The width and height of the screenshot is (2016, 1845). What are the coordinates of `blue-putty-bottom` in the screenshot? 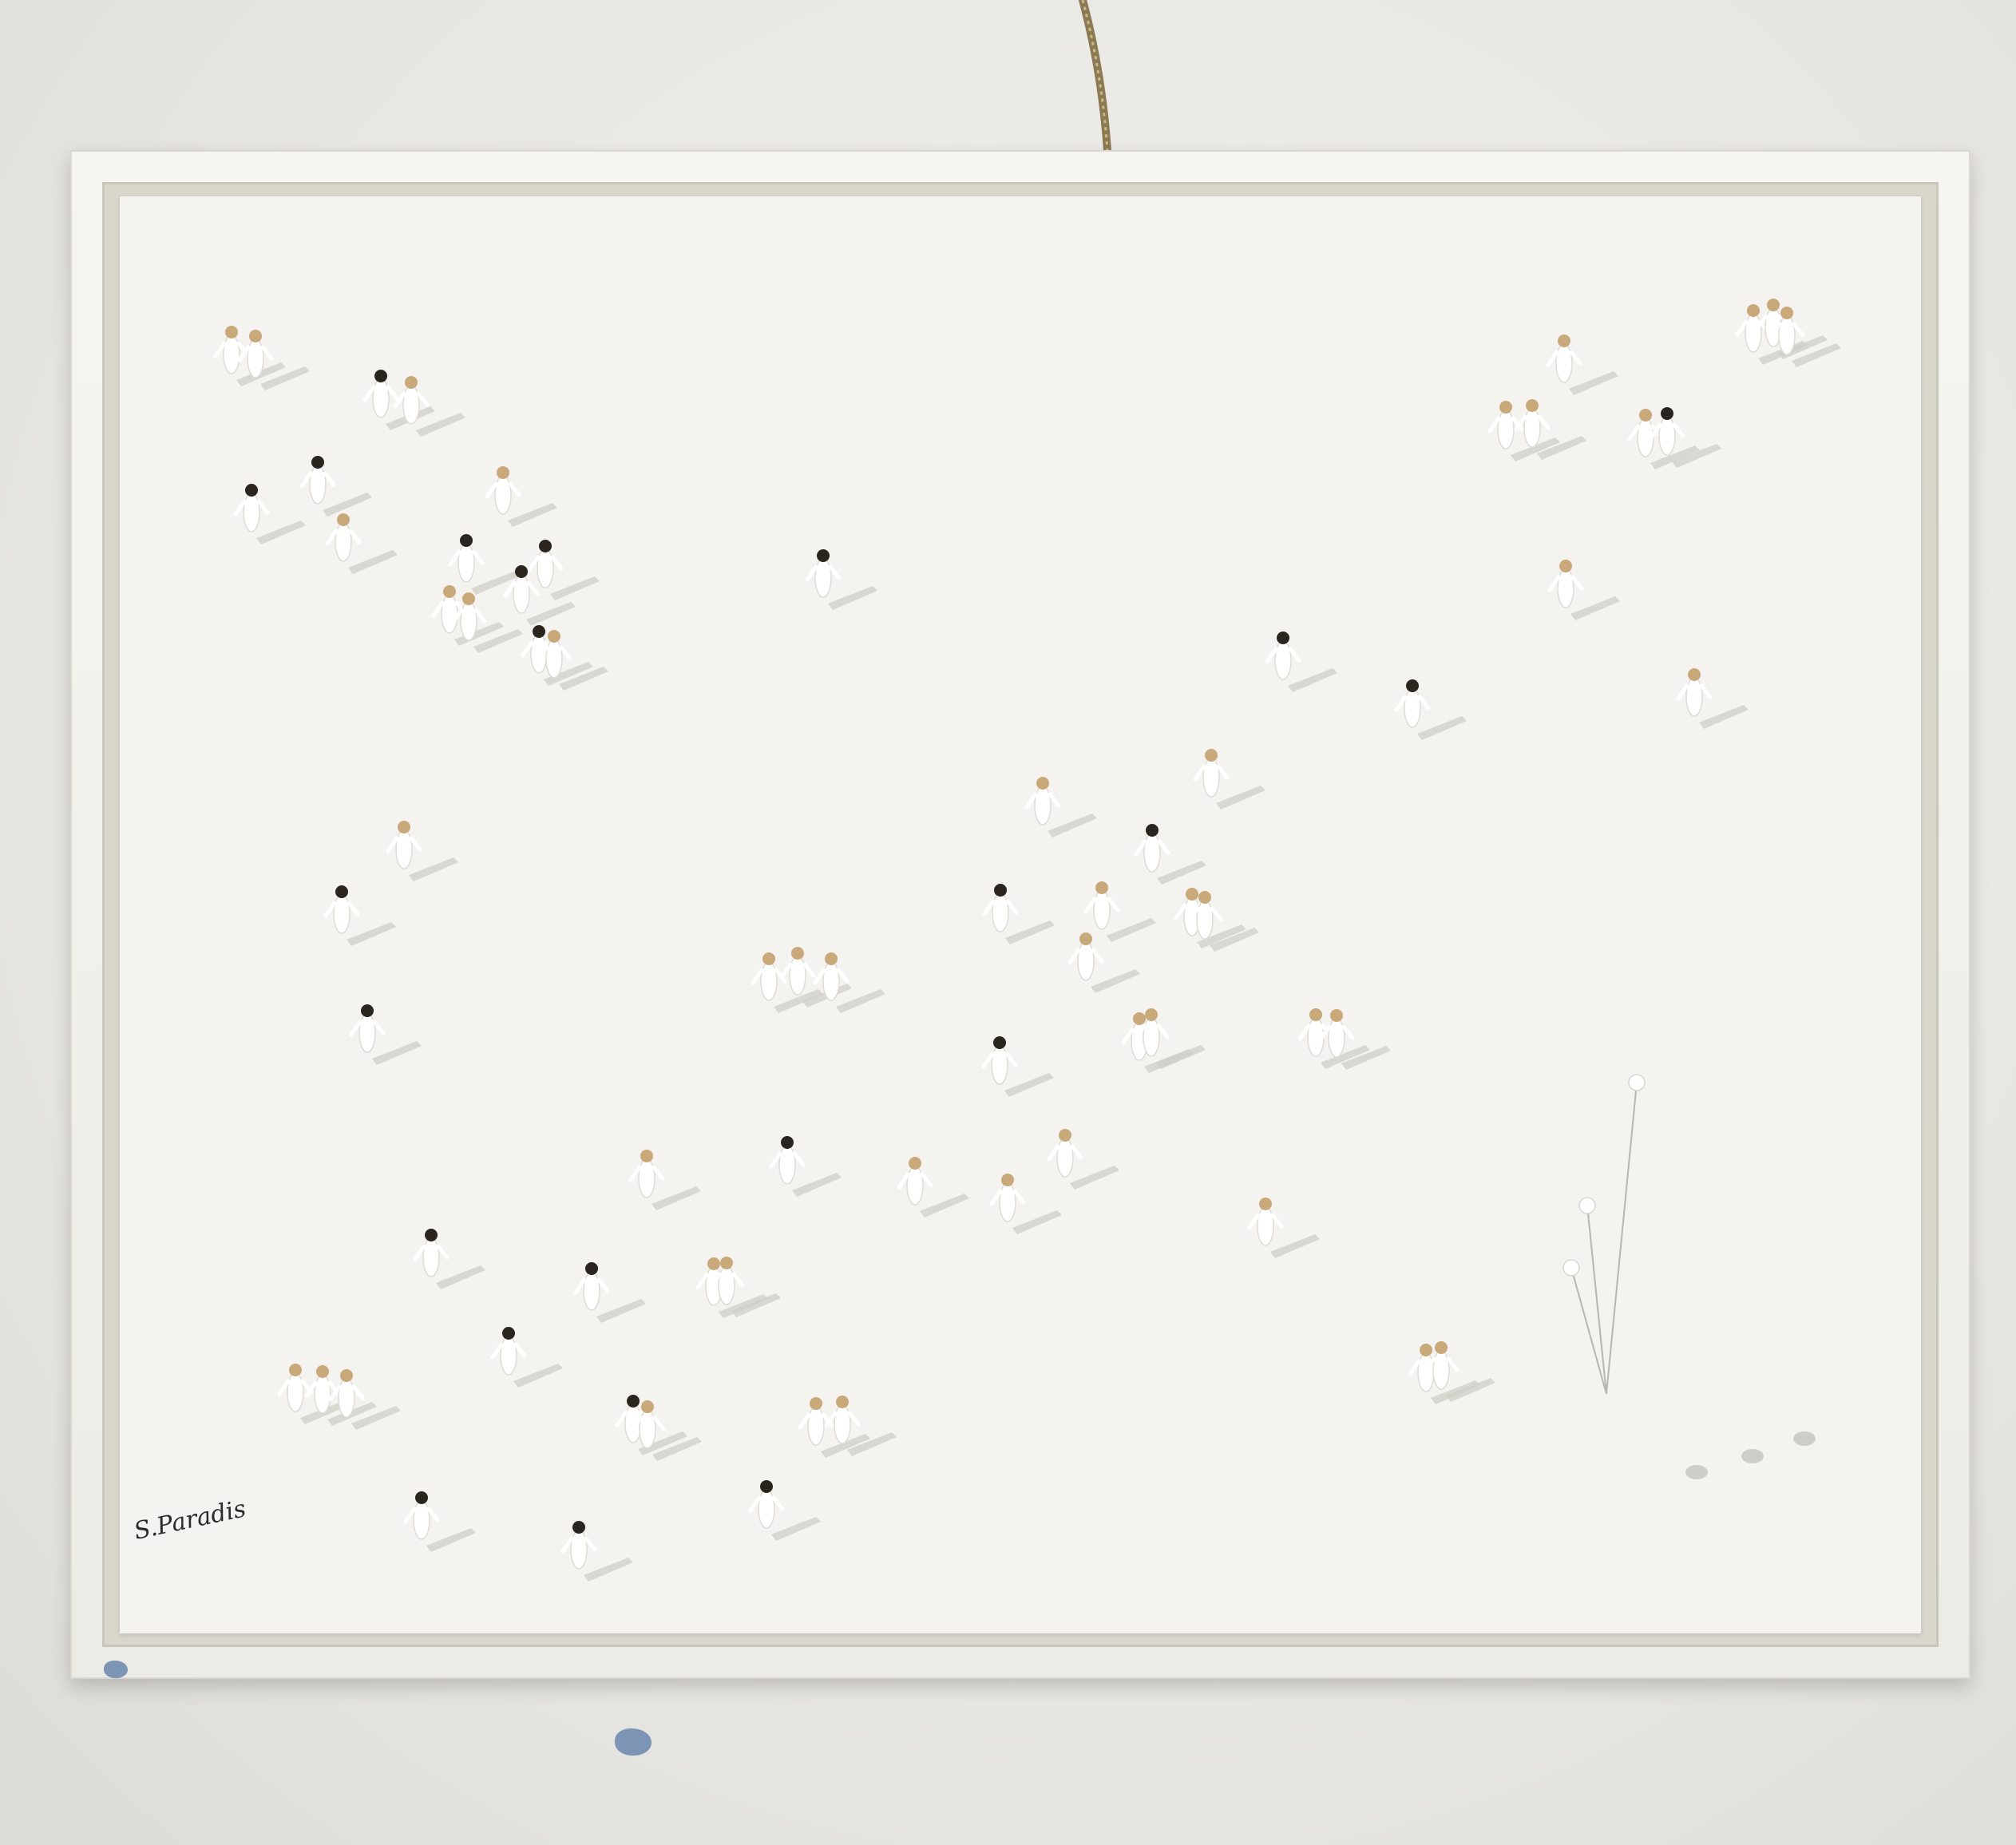 It's located at (634, 1742).